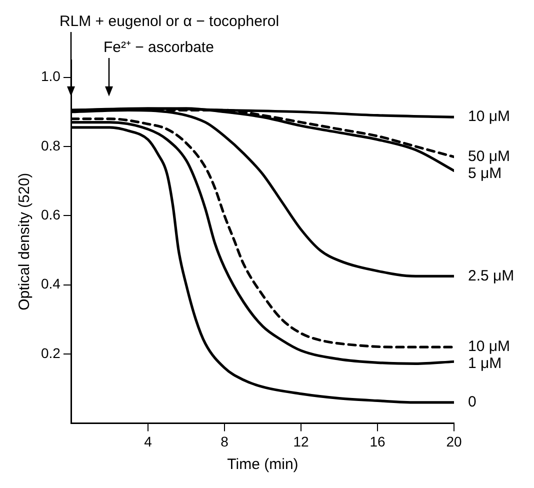  What do you see at coordinates (50, 145) in the screenshot?
I see `y-tick-label: 0.8` at bounding box center [50, 145].